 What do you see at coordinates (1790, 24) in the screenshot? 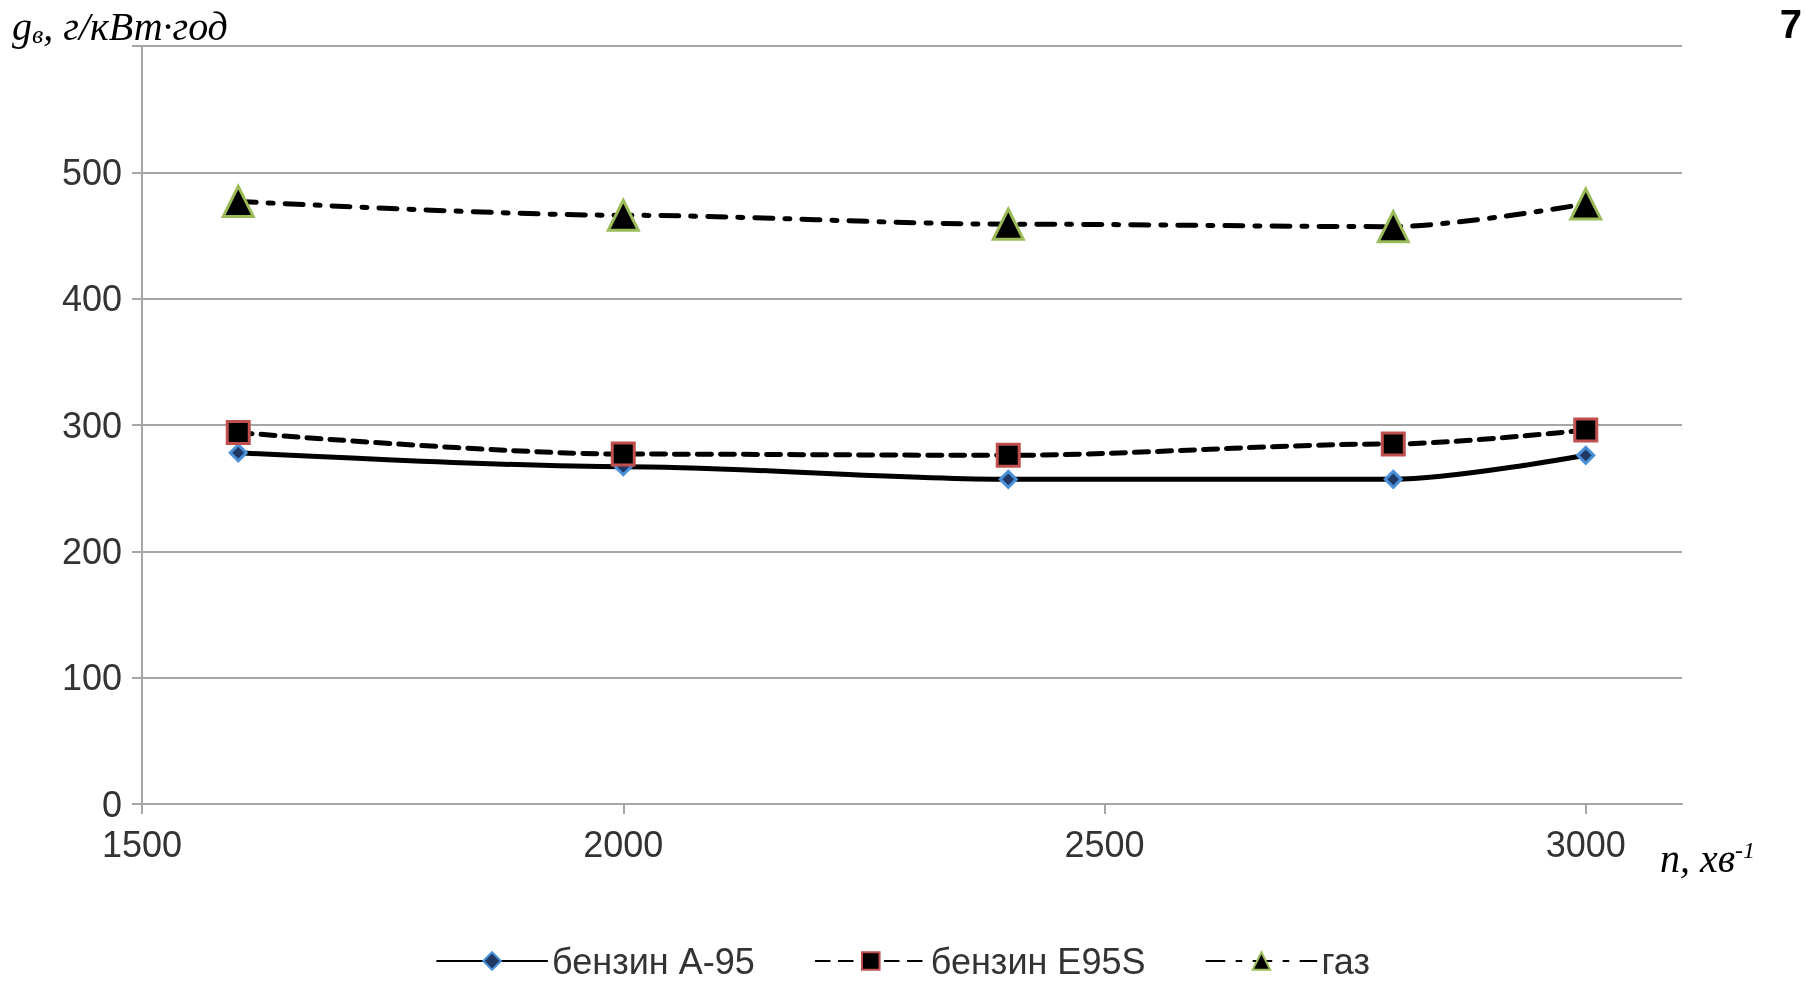
I see `text: 7` at bounding box center [1790, 24].